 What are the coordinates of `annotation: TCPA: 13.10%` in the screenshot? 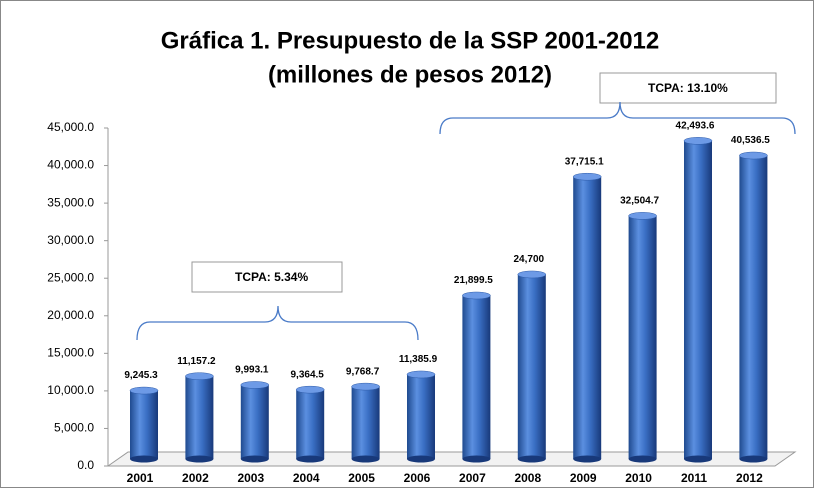 It's located at (688, 88).